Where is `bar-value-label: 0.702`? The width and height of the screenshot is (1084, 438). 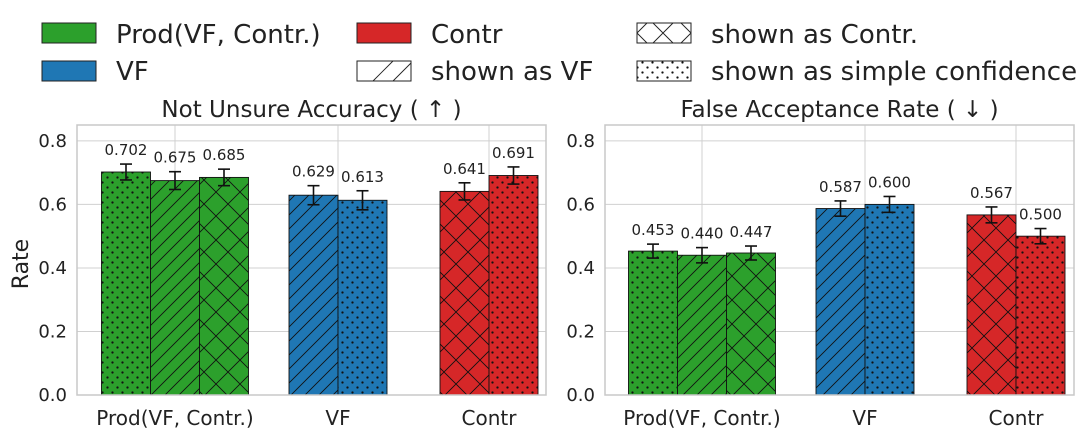 bar-value-label: 0.702 is located at coordinates (126, 150).